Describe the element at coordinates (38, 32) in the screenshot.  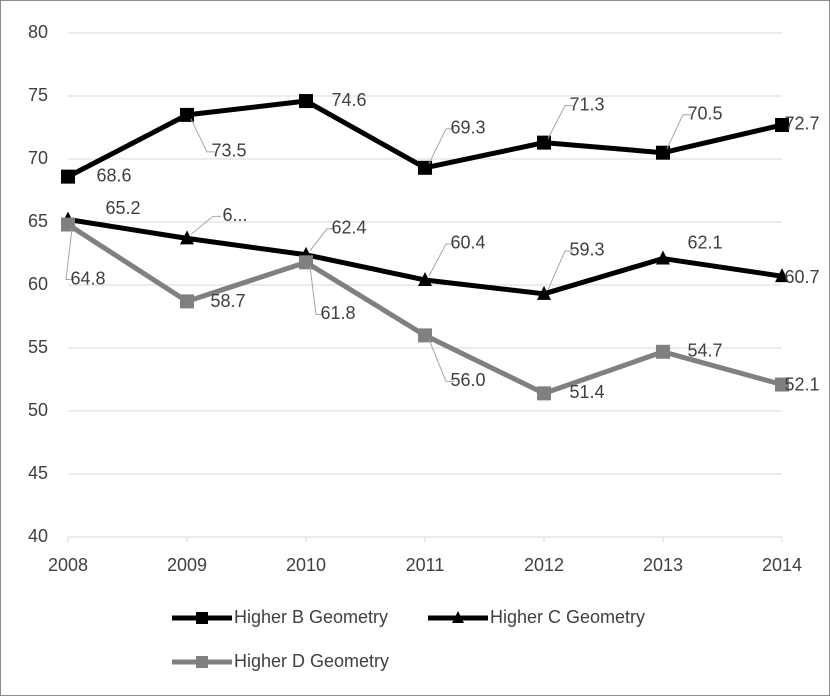
I see `y-tick-label: 80` at that location.